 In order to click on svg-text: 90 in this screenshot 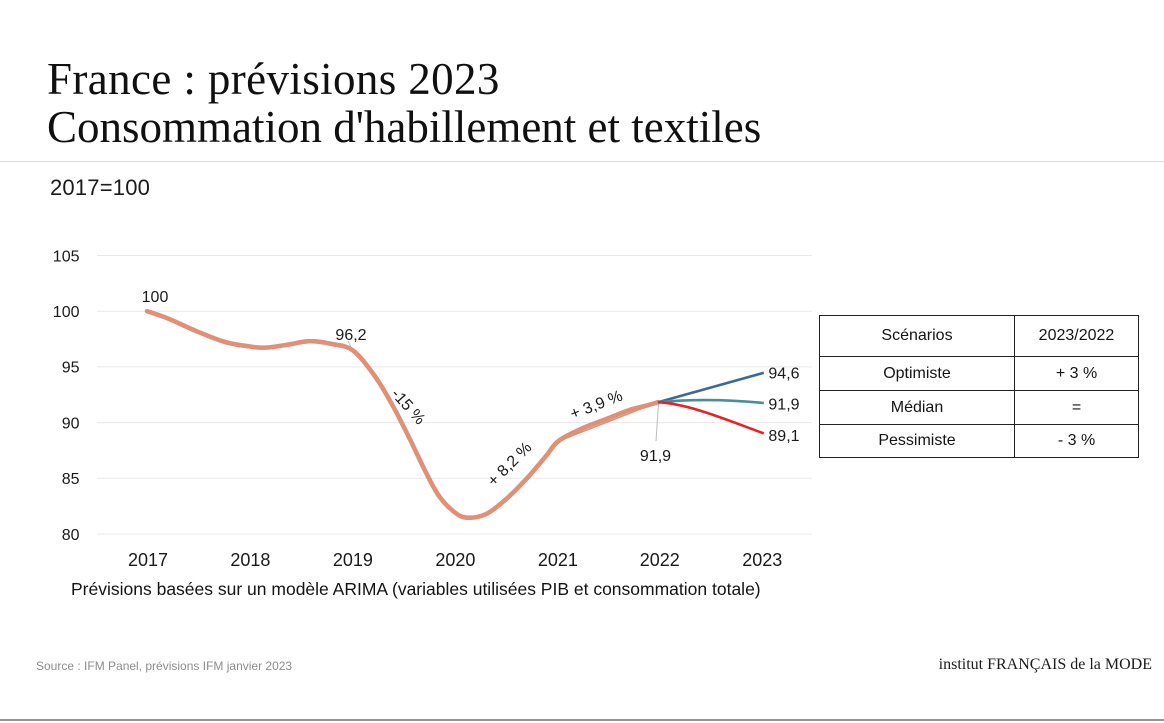, I will do `click(71, 423)`.